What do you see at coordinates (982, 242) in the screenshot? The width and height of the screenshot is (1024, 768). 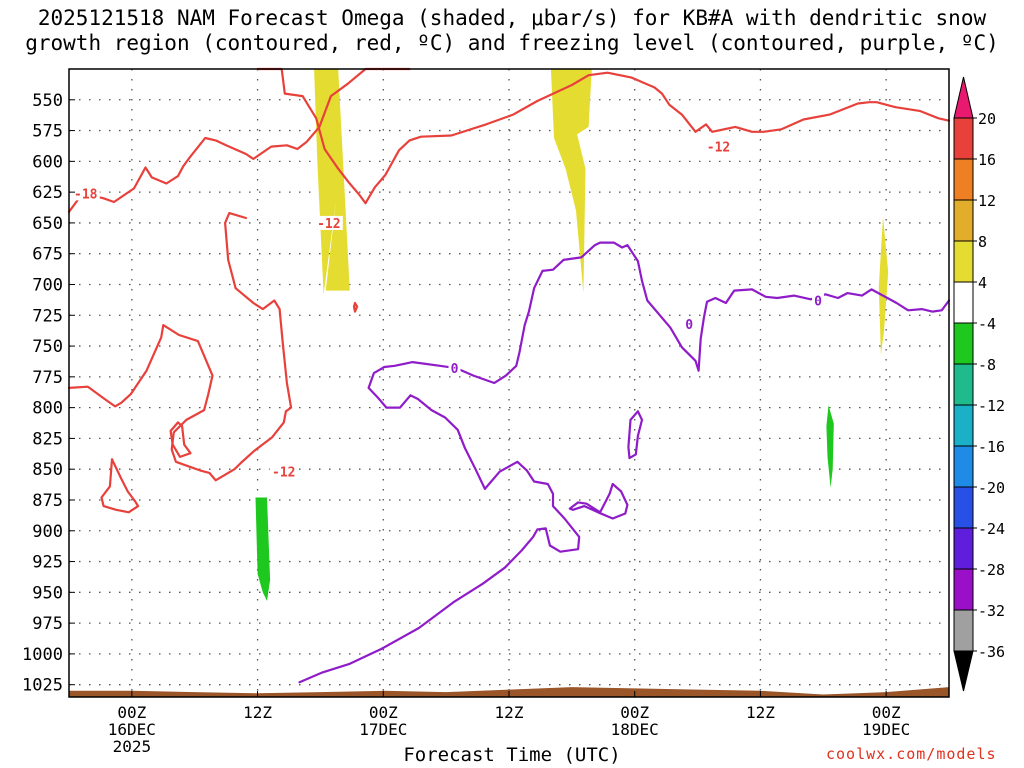 I see `colorbar-label-3: 8` at bounding box center [982, 242].